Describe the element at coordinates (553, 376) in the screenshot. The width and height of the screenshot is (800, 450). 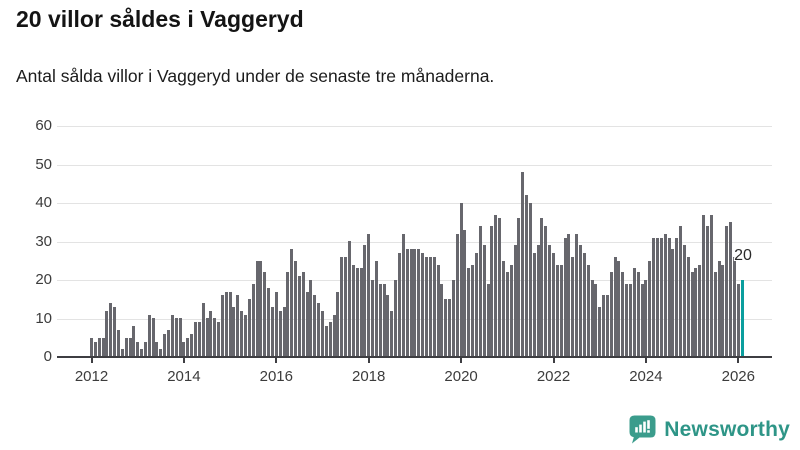
I see `x-axis-tick-label: 2022` at that location.